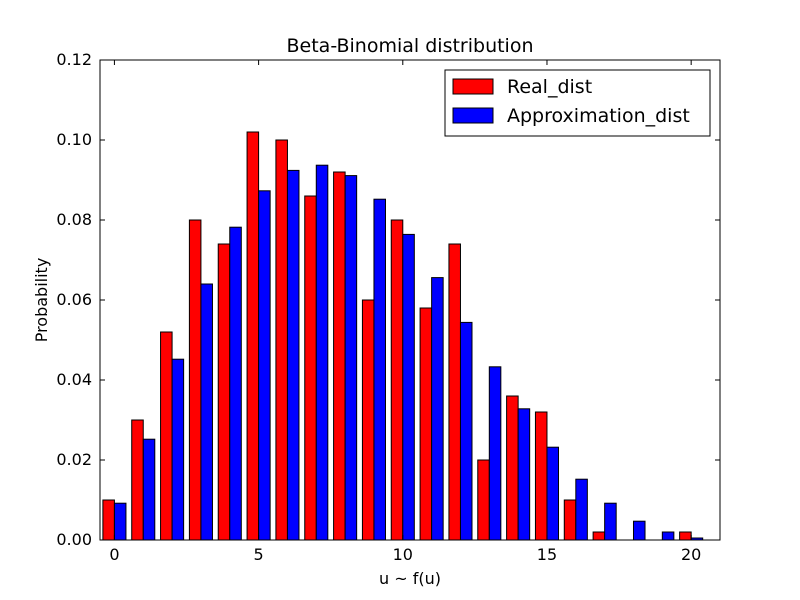  What do you see at coordinates (549, 87) in the screenshot?
I see `legend-label-real: Real_dist` at bounding box center [549, 87].